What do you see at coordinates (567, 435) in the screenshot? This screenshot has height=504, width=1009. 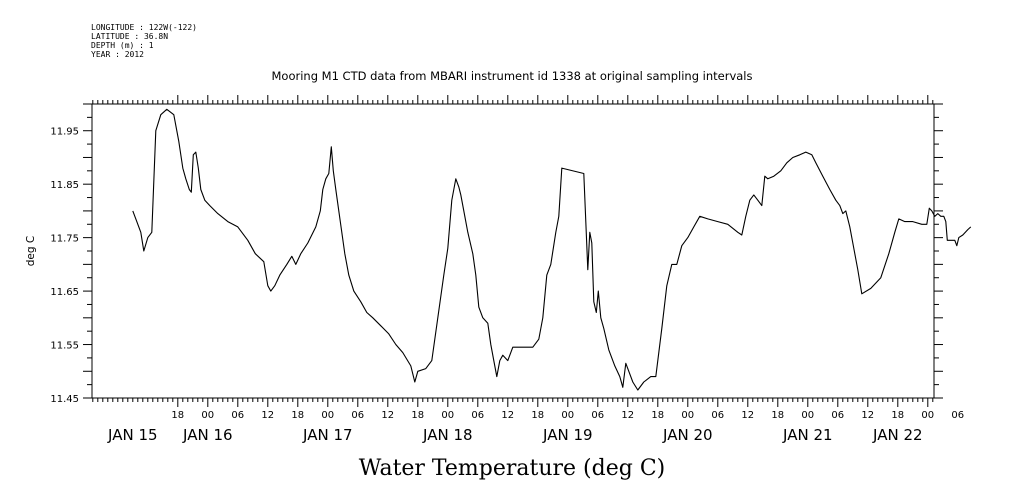 I see `date-label: JAN 19` at bounding box center [567, 435].